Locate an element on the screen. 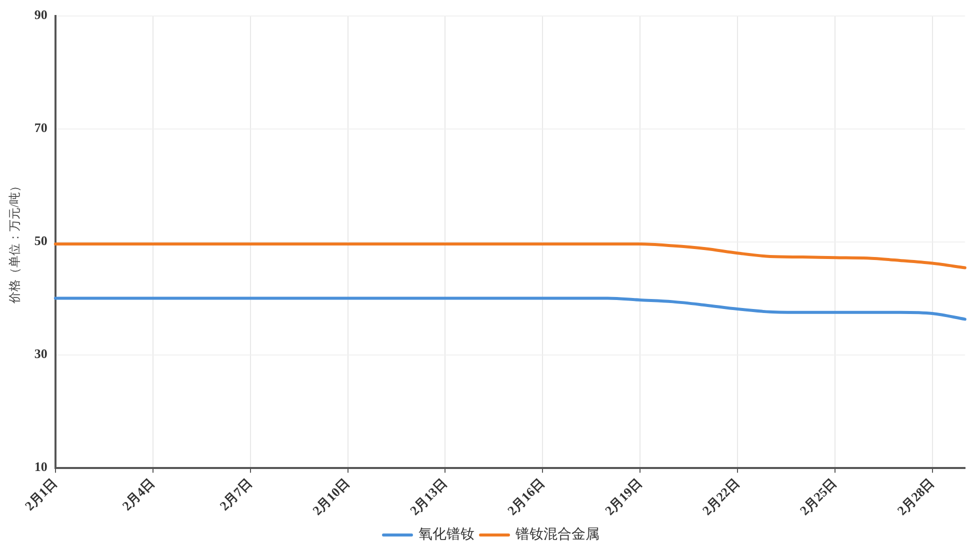  x-tick-label: 2月22日 is located at coordinates (720, 496).